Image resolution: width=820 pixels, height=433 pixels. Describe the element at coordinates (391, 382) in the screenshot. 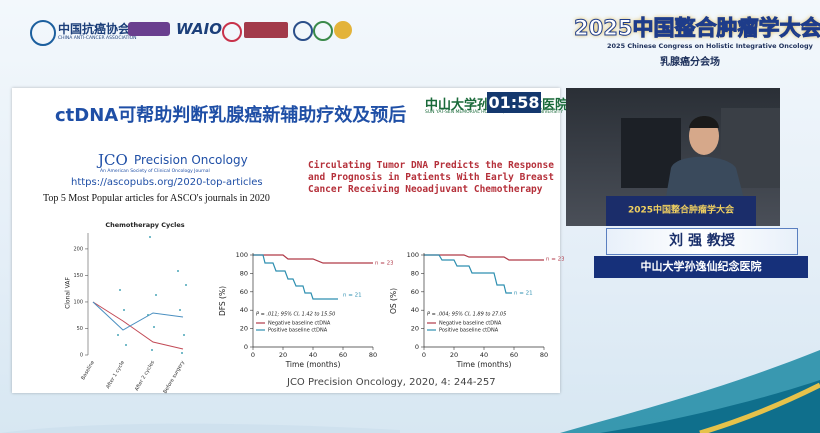

I see `citation: JCO Precision Oncology, 2020, 4: 244-257` at that location.